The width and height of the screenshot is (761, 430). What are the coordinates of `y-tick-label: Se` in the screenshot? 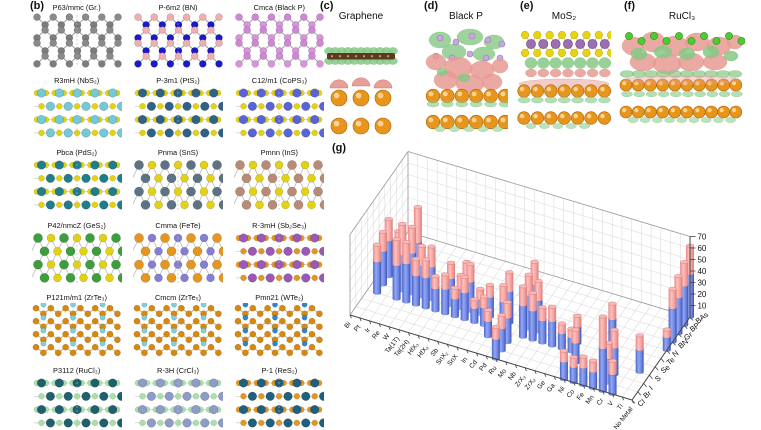 It's located at (665, 369).